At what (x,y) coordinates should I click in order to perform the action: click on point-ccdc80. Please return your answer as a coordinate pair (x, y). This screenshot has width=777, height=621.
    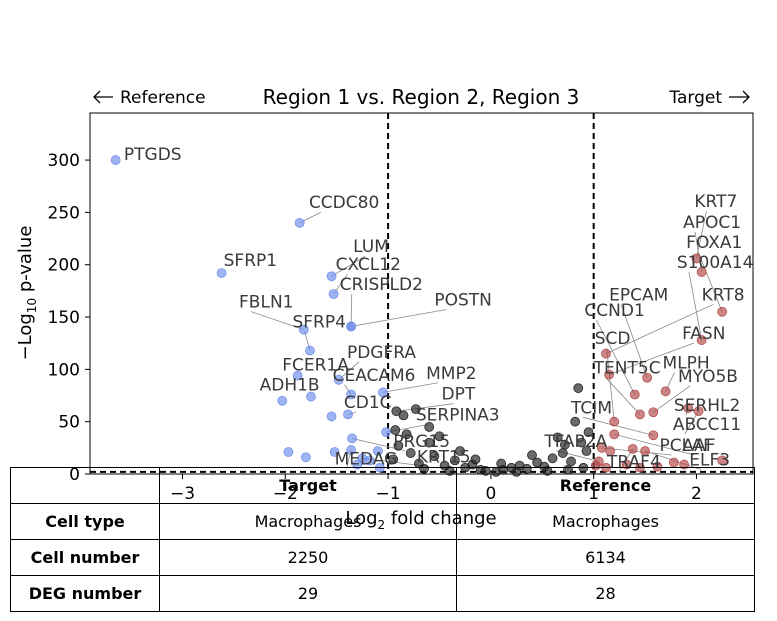
    Looking at the image, I should click on (299, 222).